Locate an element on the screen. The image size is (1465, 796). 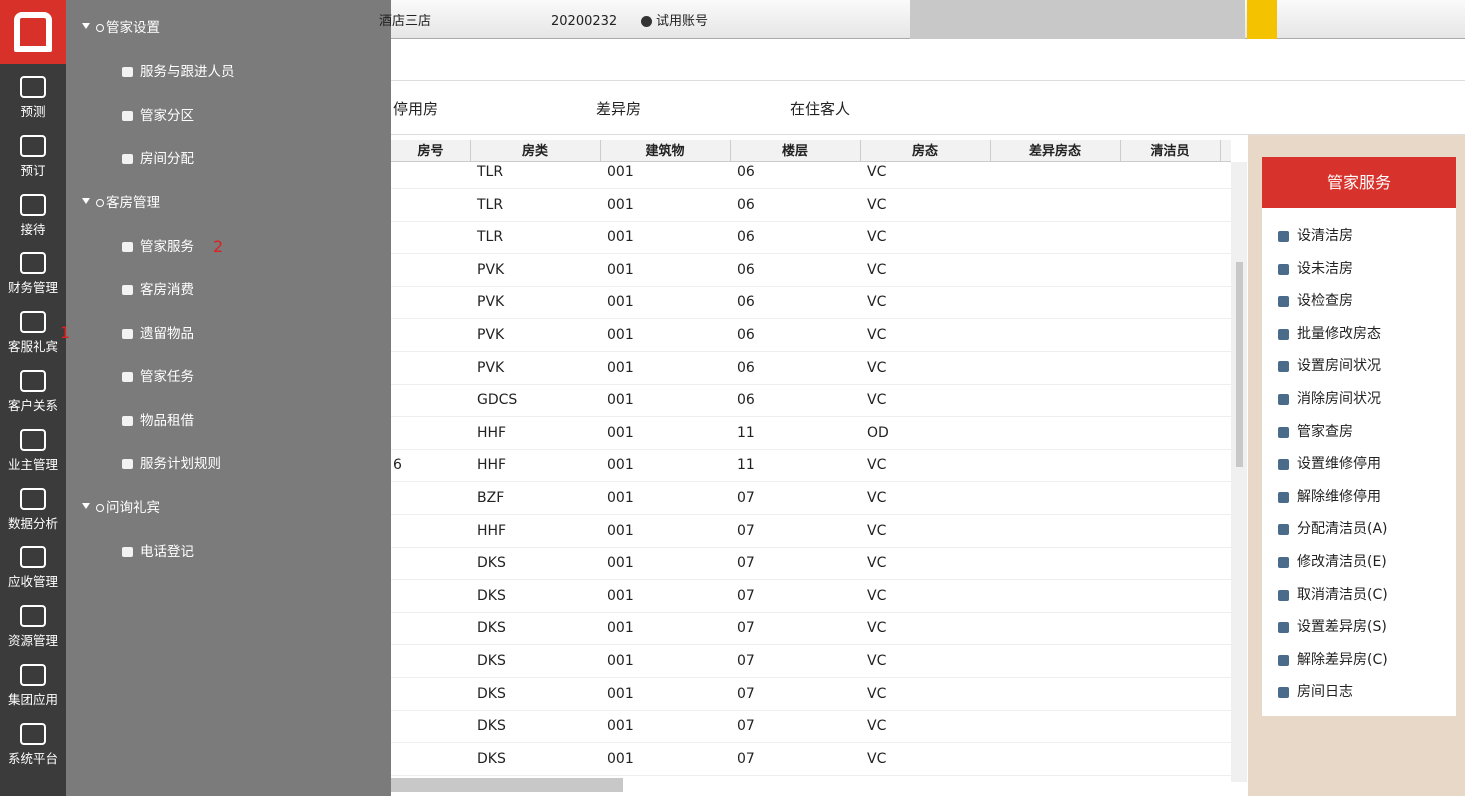
sidebar-item: 接待 is located at coordinates (33, 229).